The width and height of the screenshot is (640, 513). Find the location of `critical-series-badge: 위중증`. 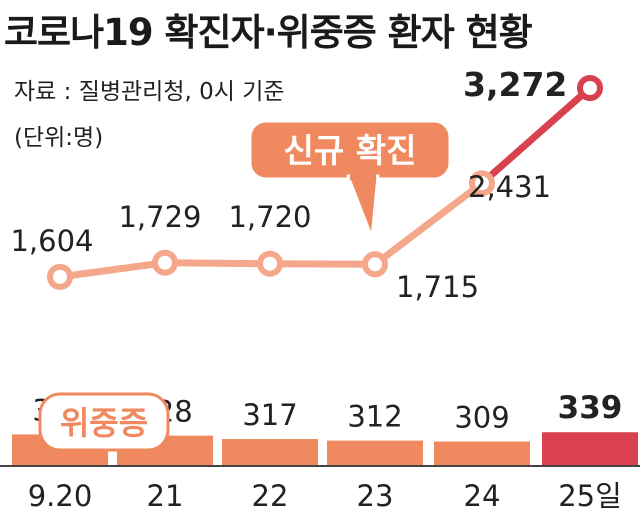

critical-series-badge: 위중증 is located at coordinates (104, 422).